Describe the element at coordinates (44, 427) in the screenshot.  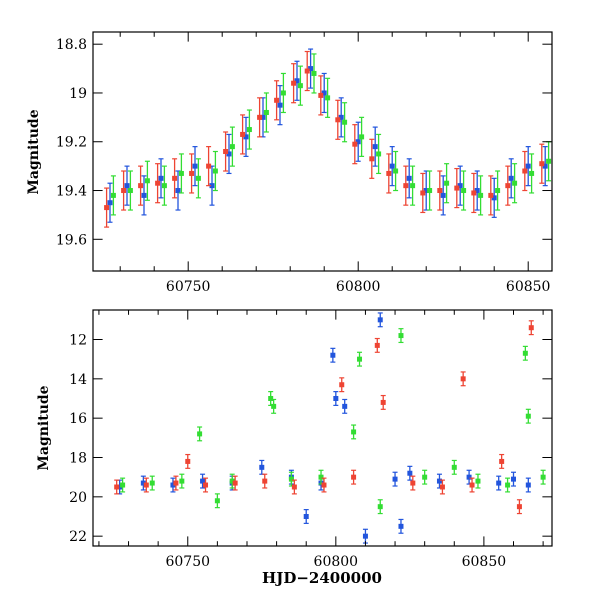
I see `bottom-panel-ylabel: Magnitude` at that location.